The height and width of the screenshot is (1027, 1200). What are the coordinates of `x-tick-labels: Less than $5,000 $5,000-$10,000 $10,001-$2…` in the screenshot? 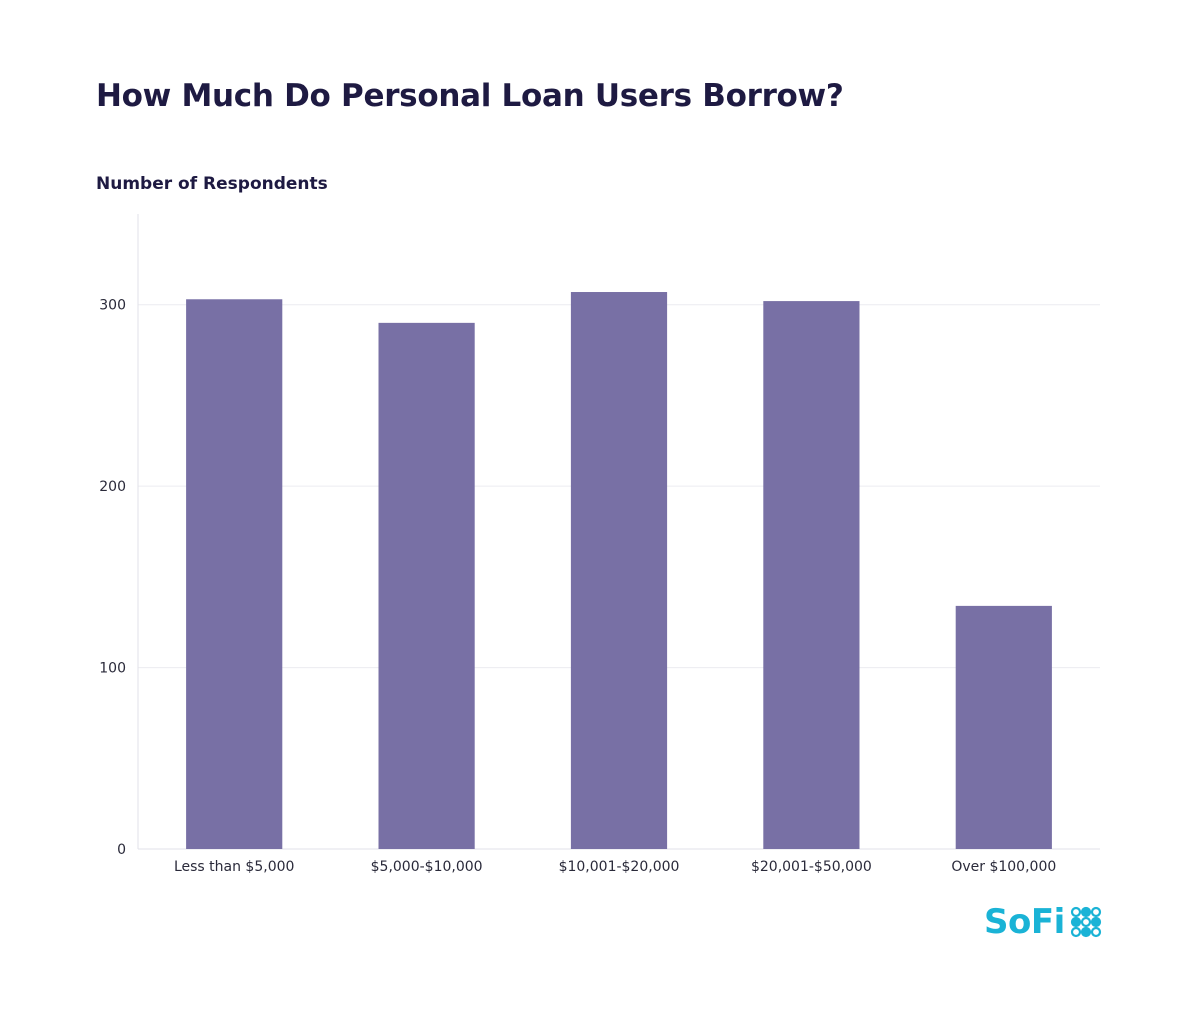 It's located at (615, 867).